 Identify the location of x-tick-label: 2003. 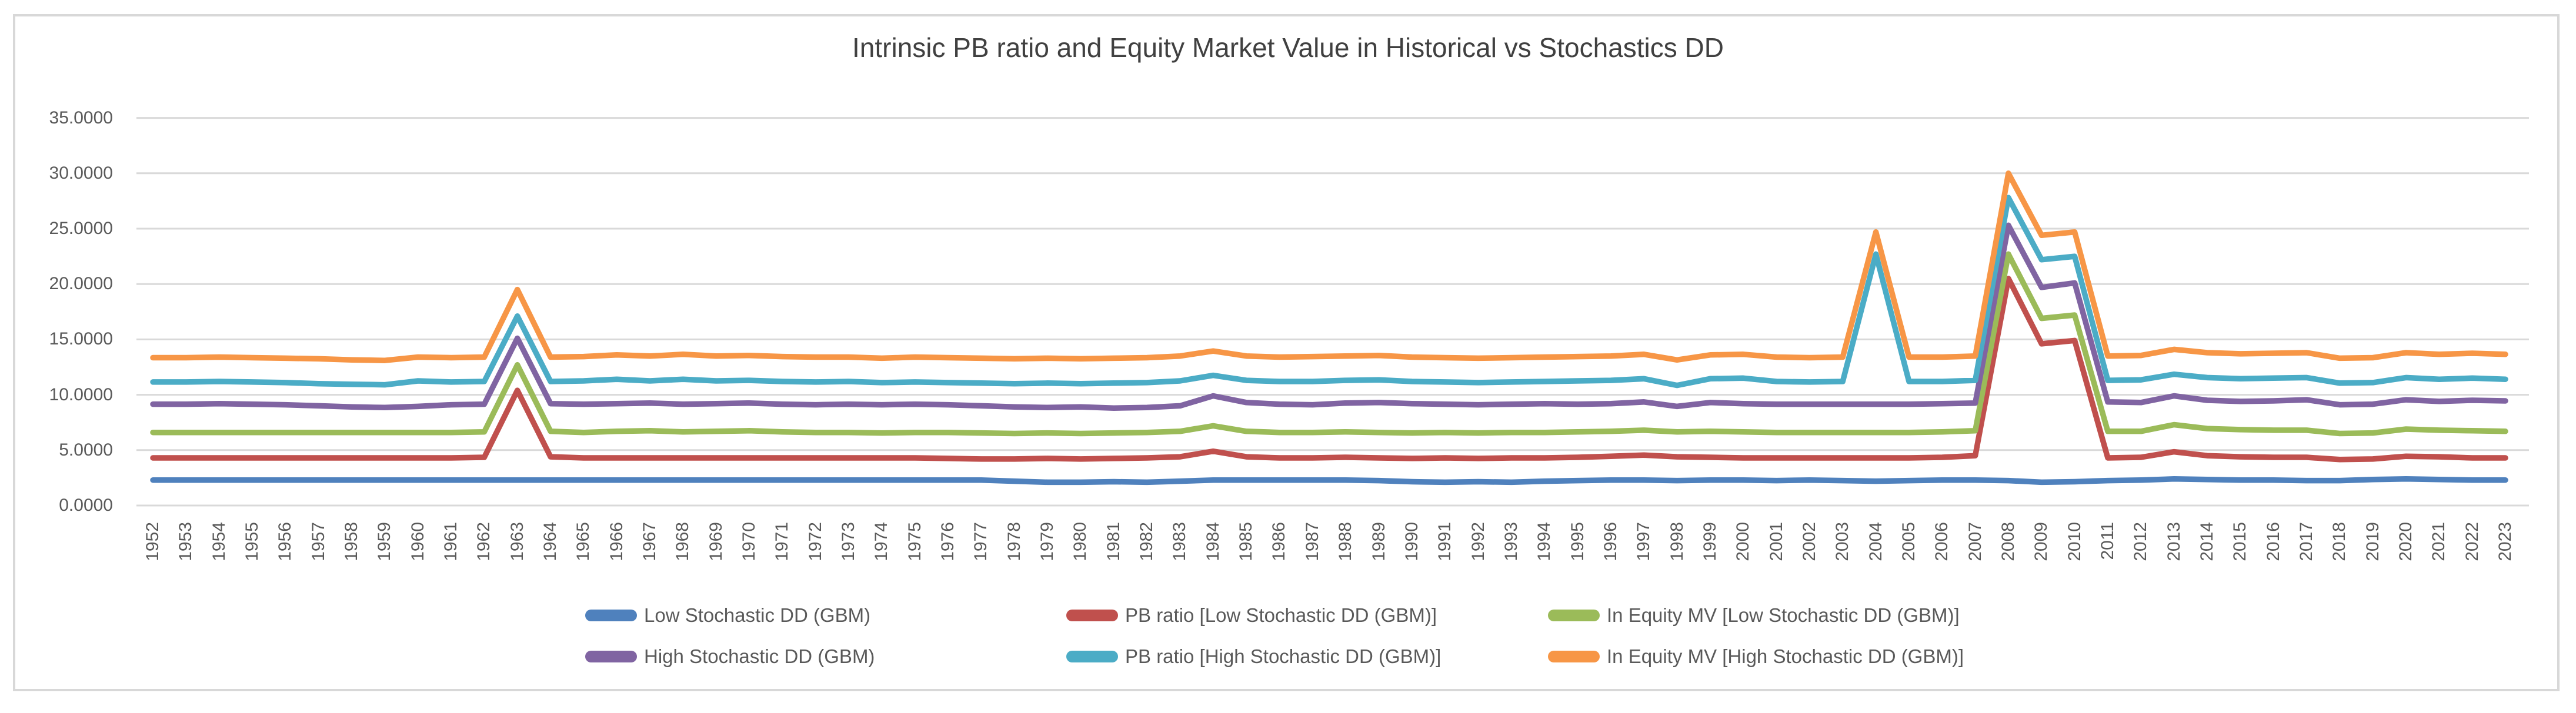
(1843, 541).